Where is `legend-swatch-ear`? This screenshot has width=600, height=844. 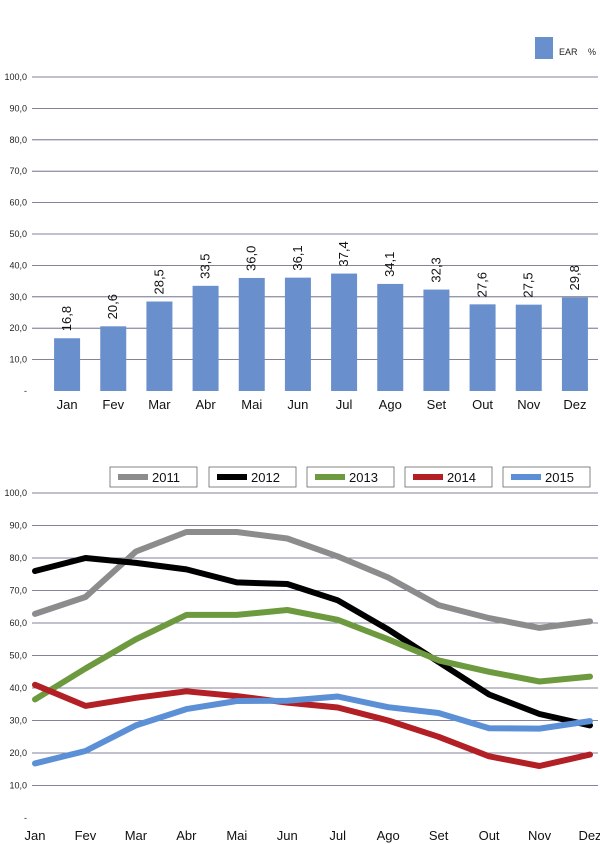 legend-swatch-ear is located at coordinates (544, 48).